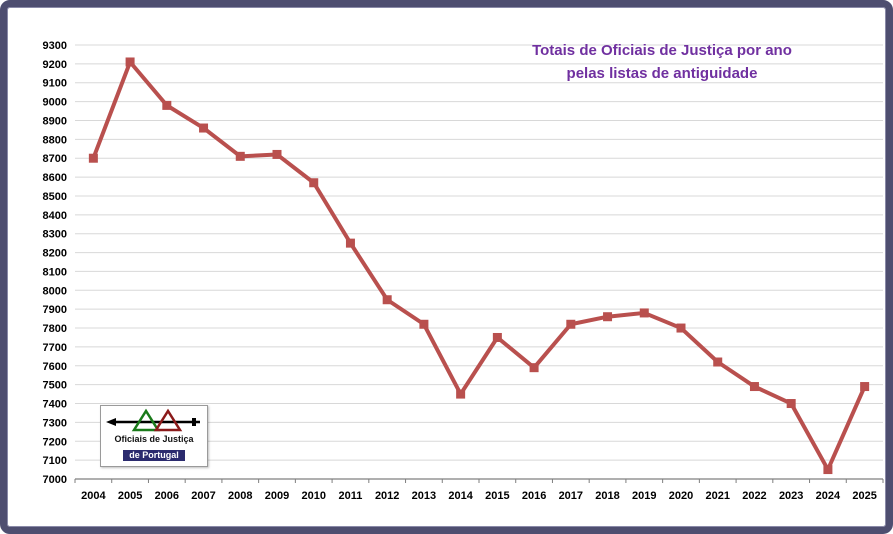 The image size is (893, 534). Describe the element at coordinates (864, 496) in the screenshot. I see `x-axis-tick-label: 2025` at that location.